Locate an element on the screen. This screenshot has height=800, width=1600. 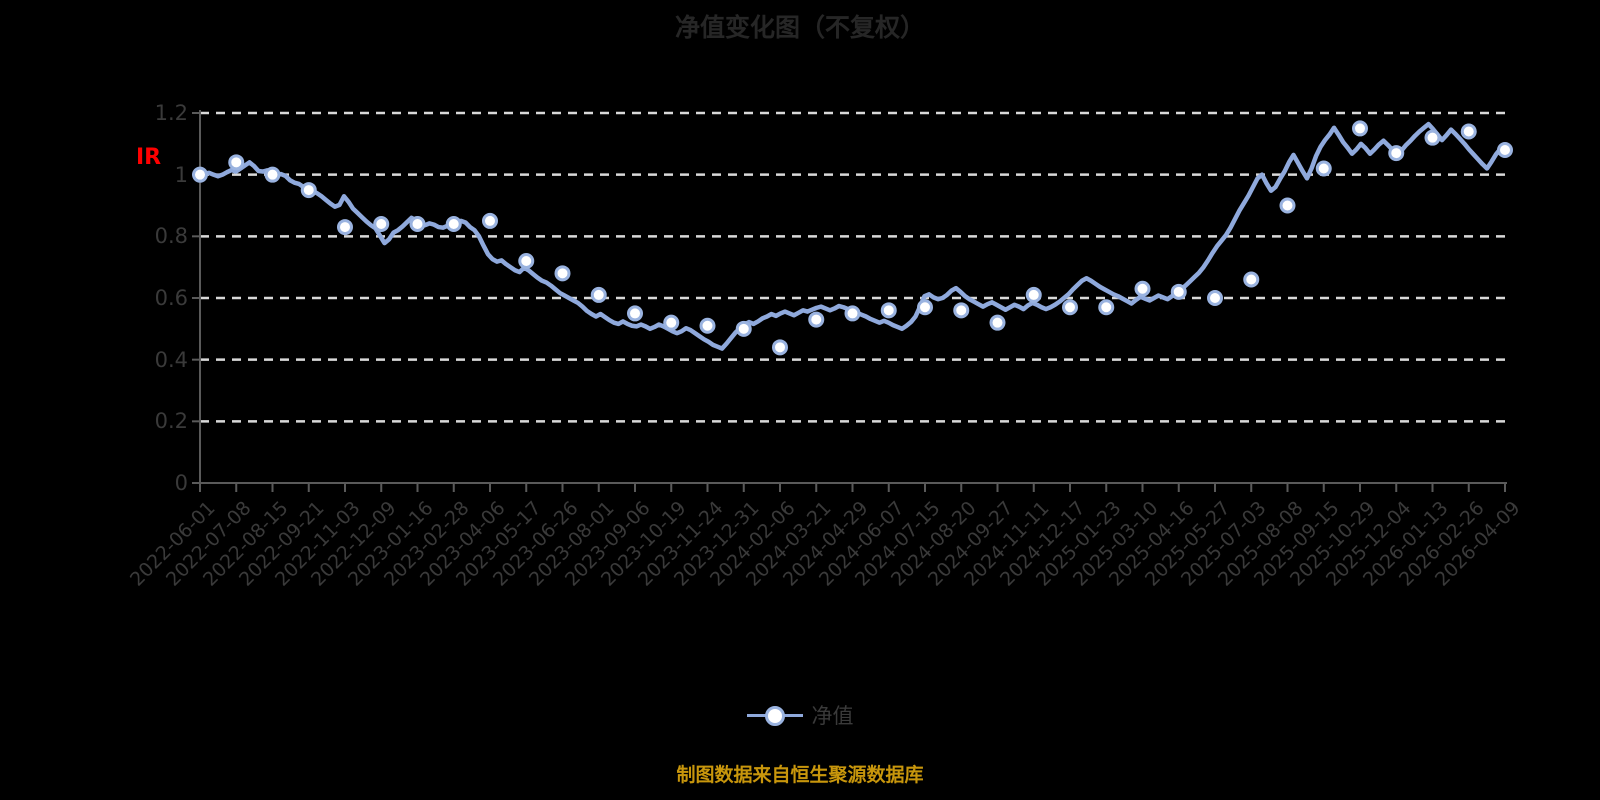
y-tick-label: 0.8 is located at coordinates (171, 236).